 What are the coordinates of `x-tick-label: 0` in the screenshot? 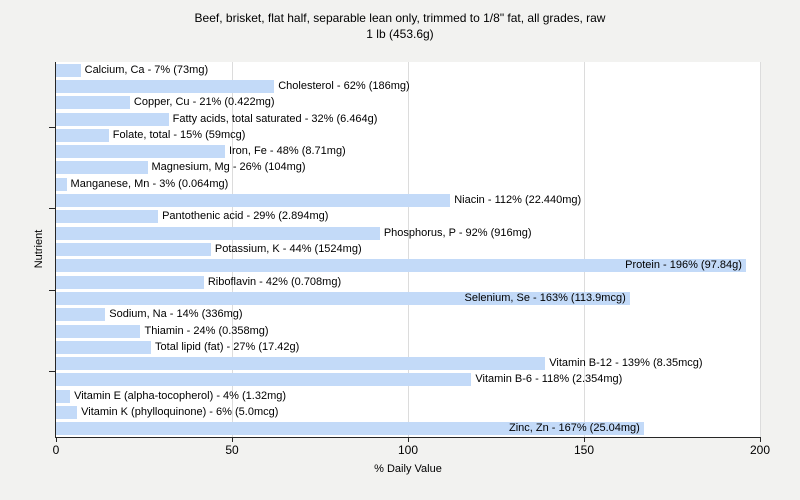 It's located at (56, 450).